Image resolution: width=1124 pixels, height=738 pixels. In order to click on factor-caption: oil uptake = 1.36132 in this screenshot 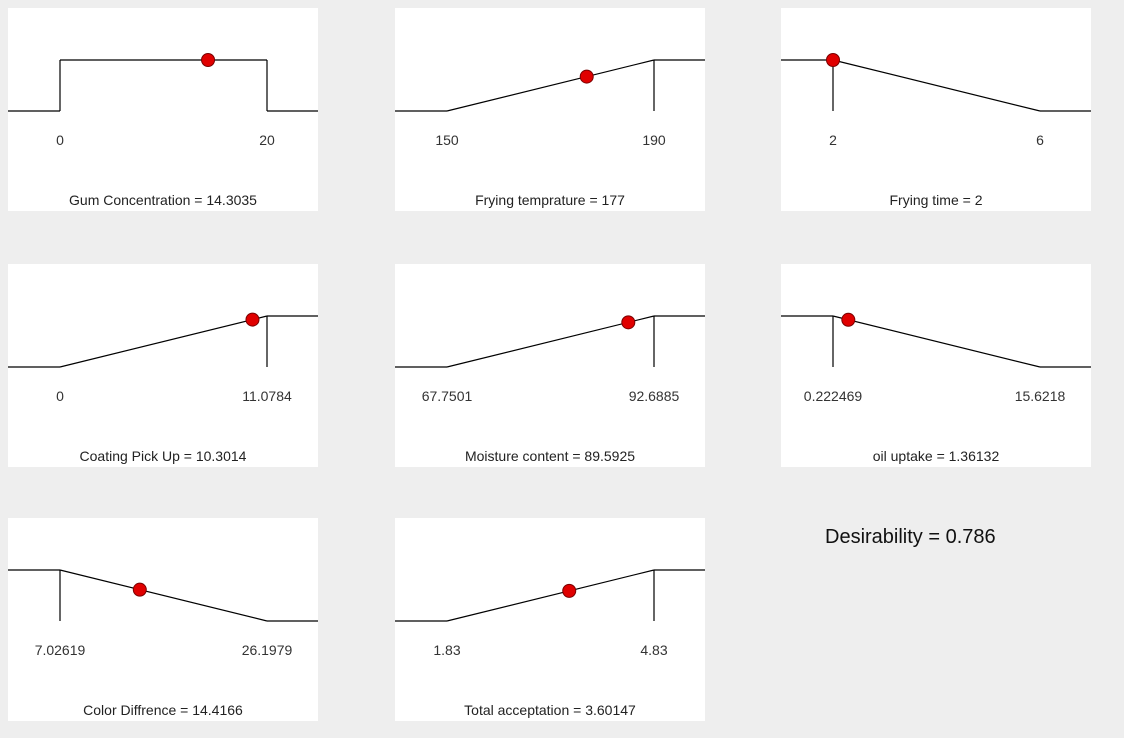, I will do `click(936, 456)`.